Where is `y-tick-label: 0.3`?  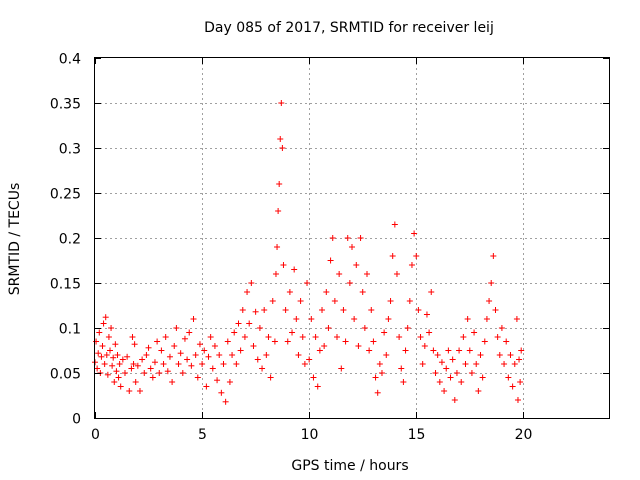
y-tick-label: 0.3 is located at coordinates (70, 150).